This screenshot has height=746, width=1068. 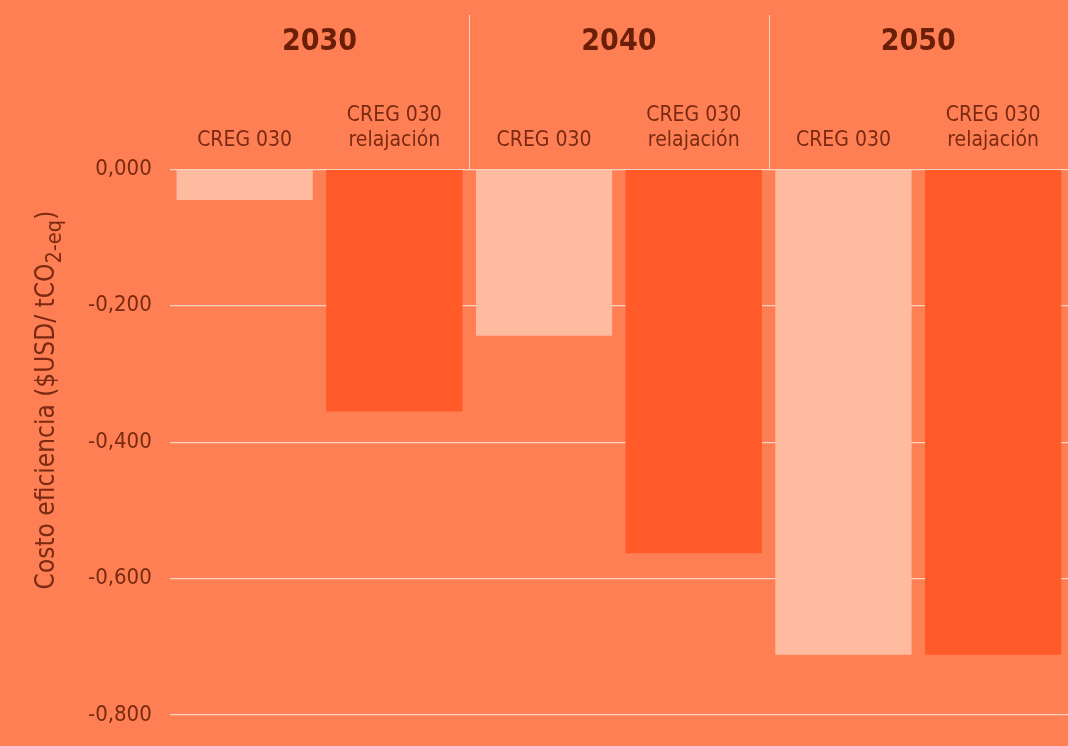 I want to click on text: 2040, so click(x=619, y=39).